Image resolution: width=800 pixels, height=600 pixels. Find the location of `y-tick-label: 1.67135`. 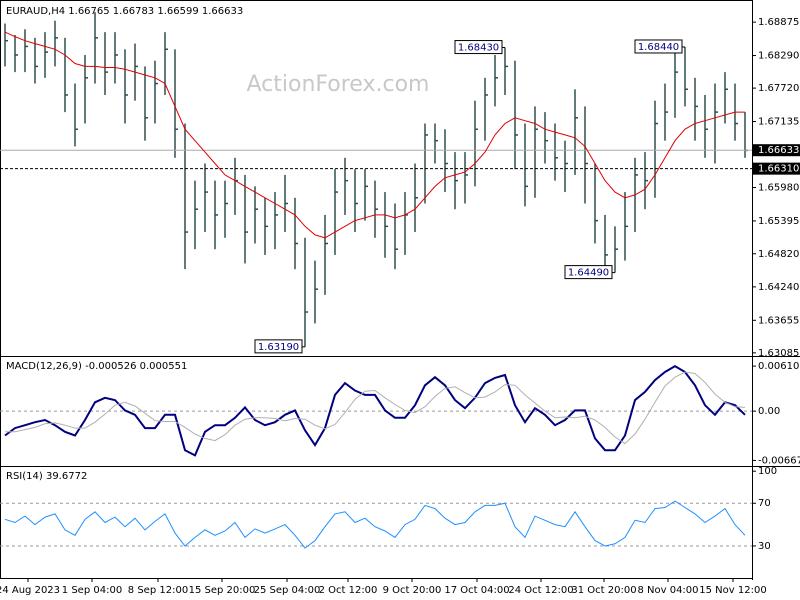

y-tick-label: 1.67135 is located at coordinates (778, 122).